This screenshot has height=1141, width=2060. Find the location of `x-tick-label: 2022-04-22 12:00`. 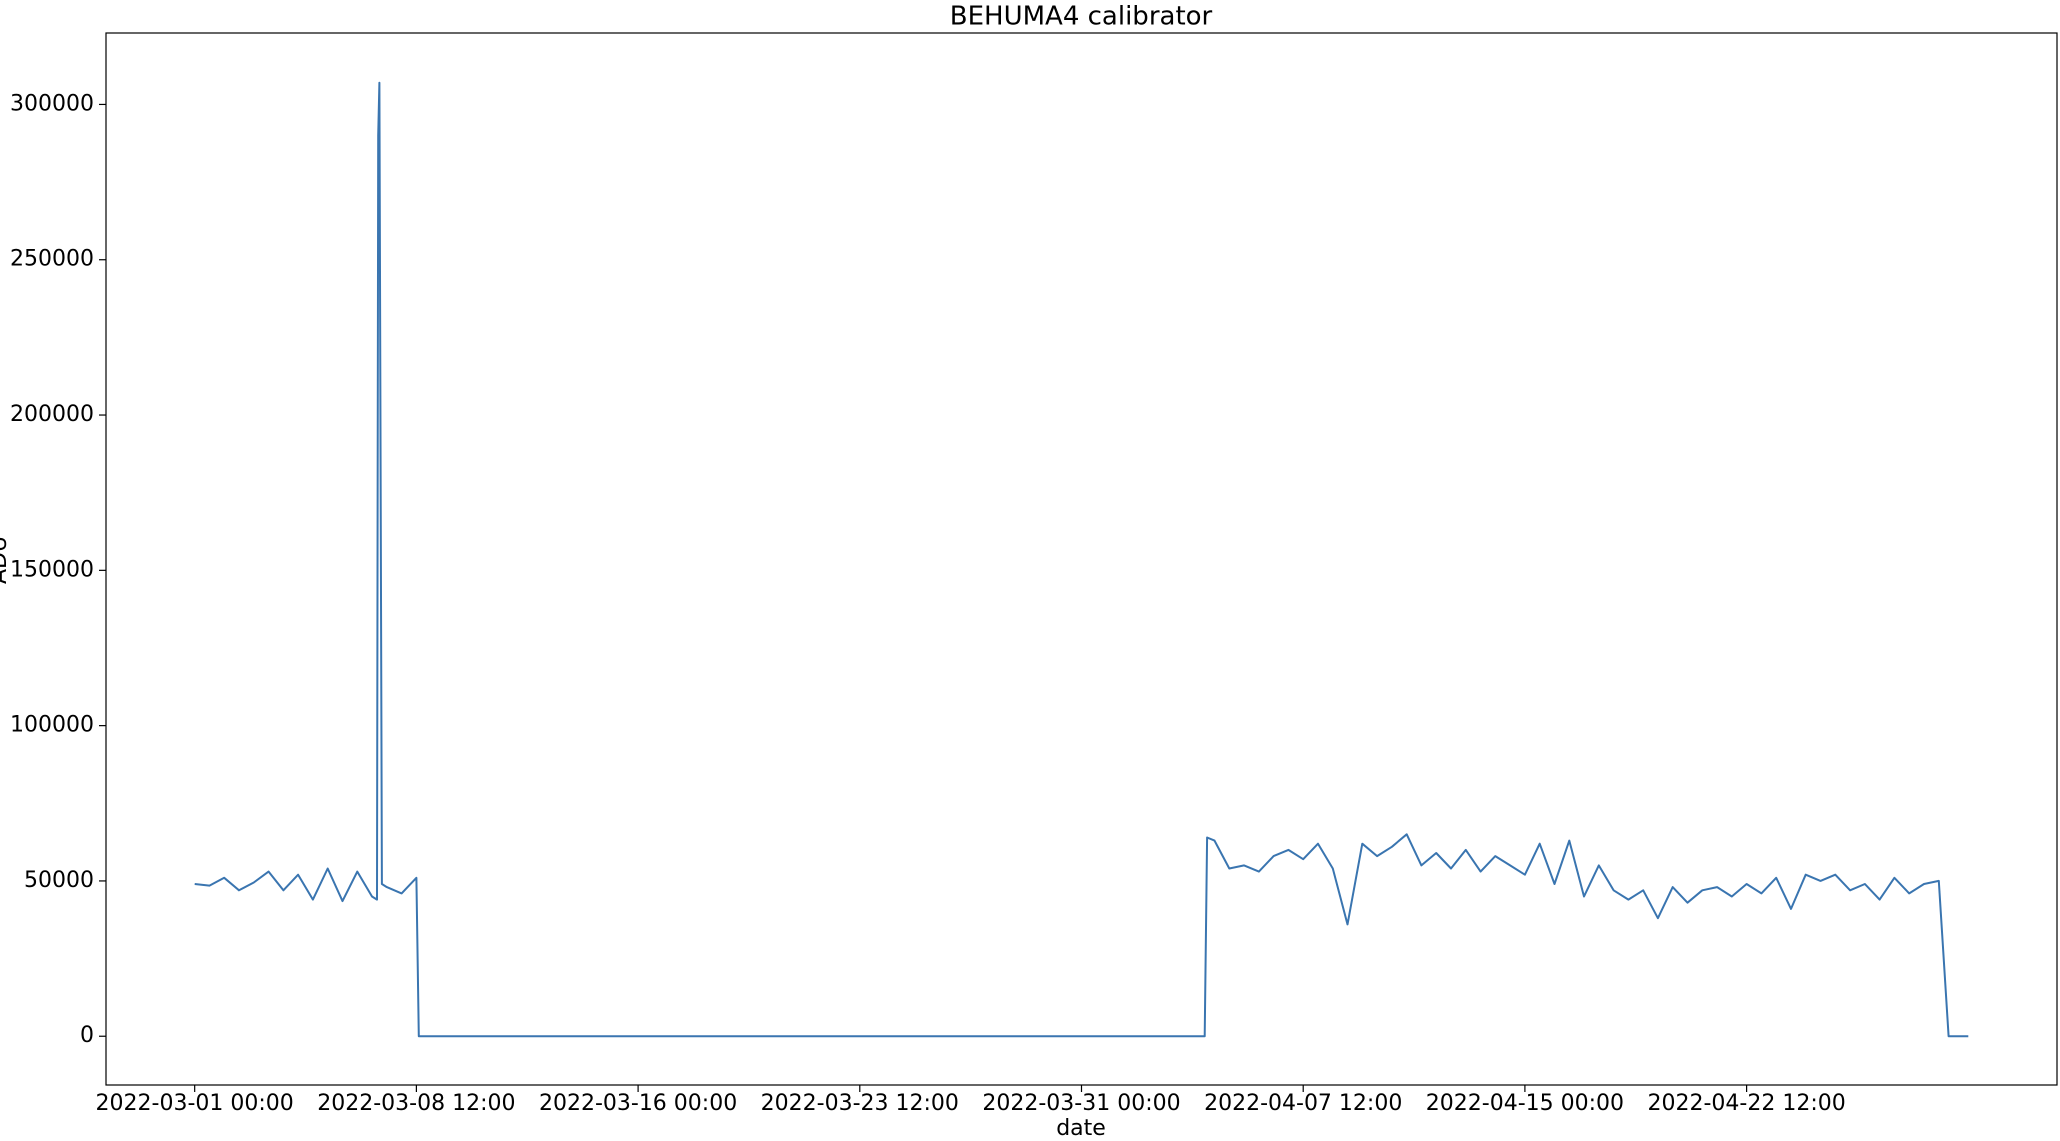

x-tick-label: 2022-04-22 12:00 is located at coordinates (1746, 1103).